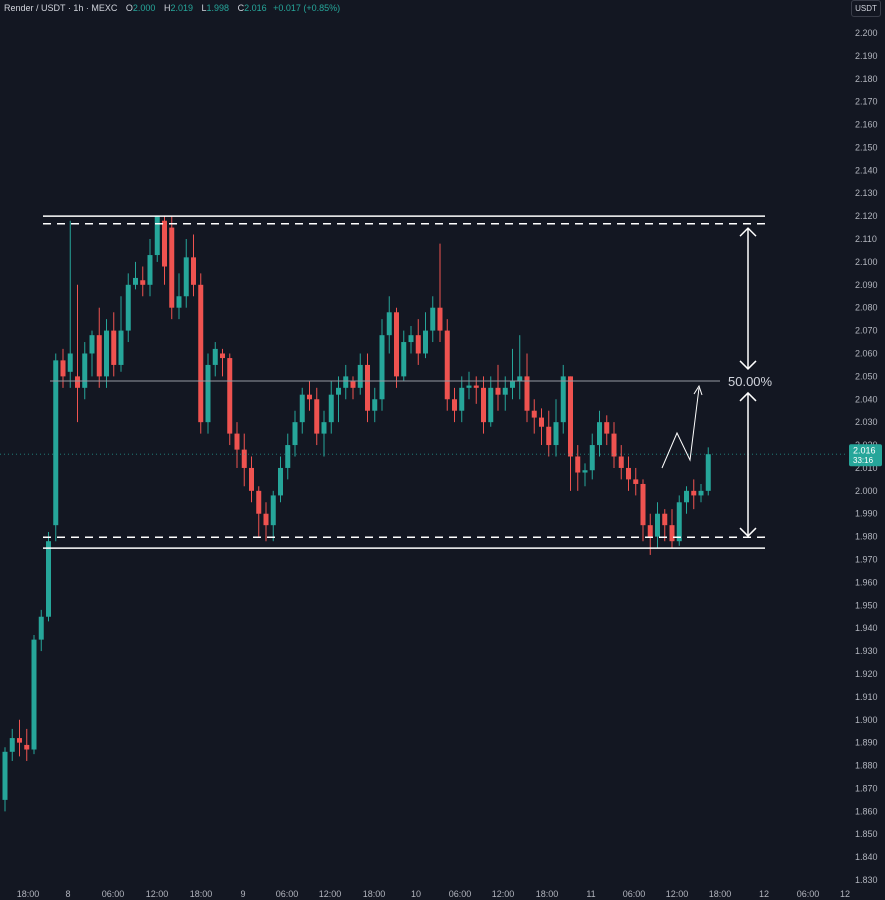 This screenshot has width=885, height=900. Describe the element at coordinates (866, 811) in the screenshot. I see `y-tick-label: 1.860` at that location.